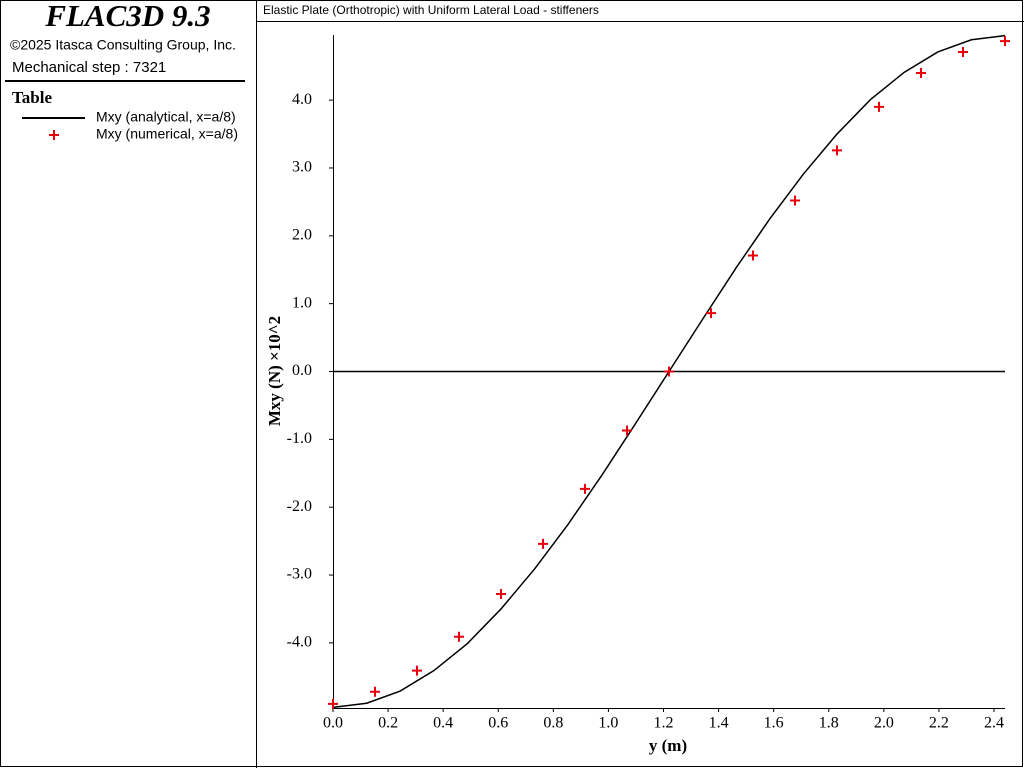  Describe the element at coordinates (299, 574) in the screenshot. I see `y-tick-label: -3.0` at that location.